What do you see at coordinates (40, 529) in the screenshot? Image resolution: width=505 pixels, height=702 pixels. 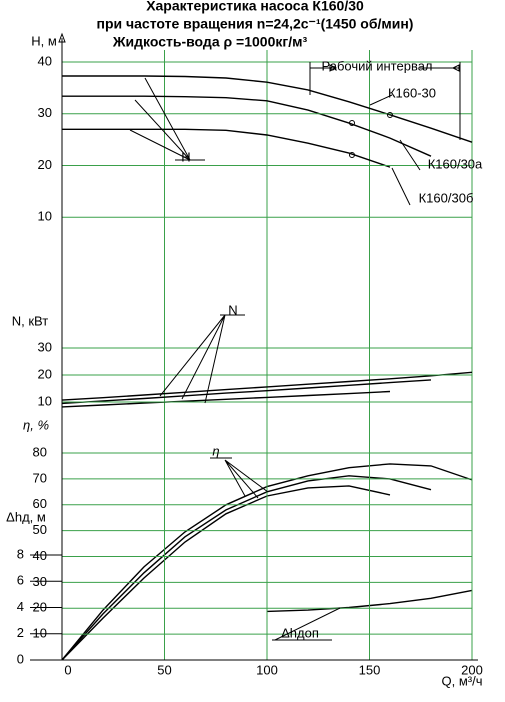 I see `y-tick-label: 50` at bounding box center [40, 529].